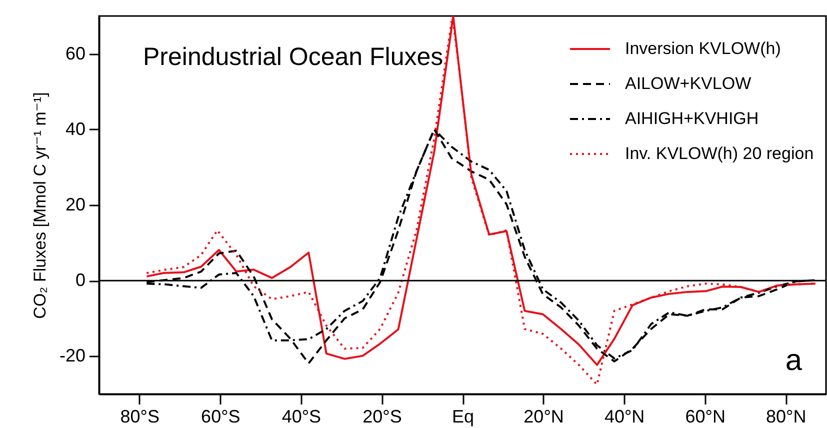 This screenshot has height=428, width=827. What do you see at coordinates (75, 53) in the screenshot?
I see `y-tick-label: 60` at bounding box center [75, 53].